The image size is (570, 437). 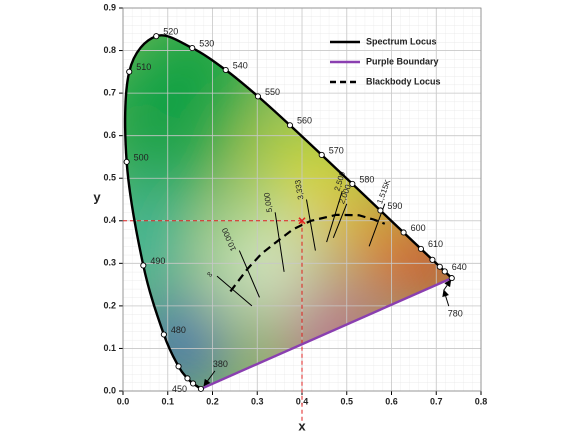 What do you see at coordinates (299, 190) in the screenshot?
I see `isotherm-label: 3,333` at bounding box center [299, 190].